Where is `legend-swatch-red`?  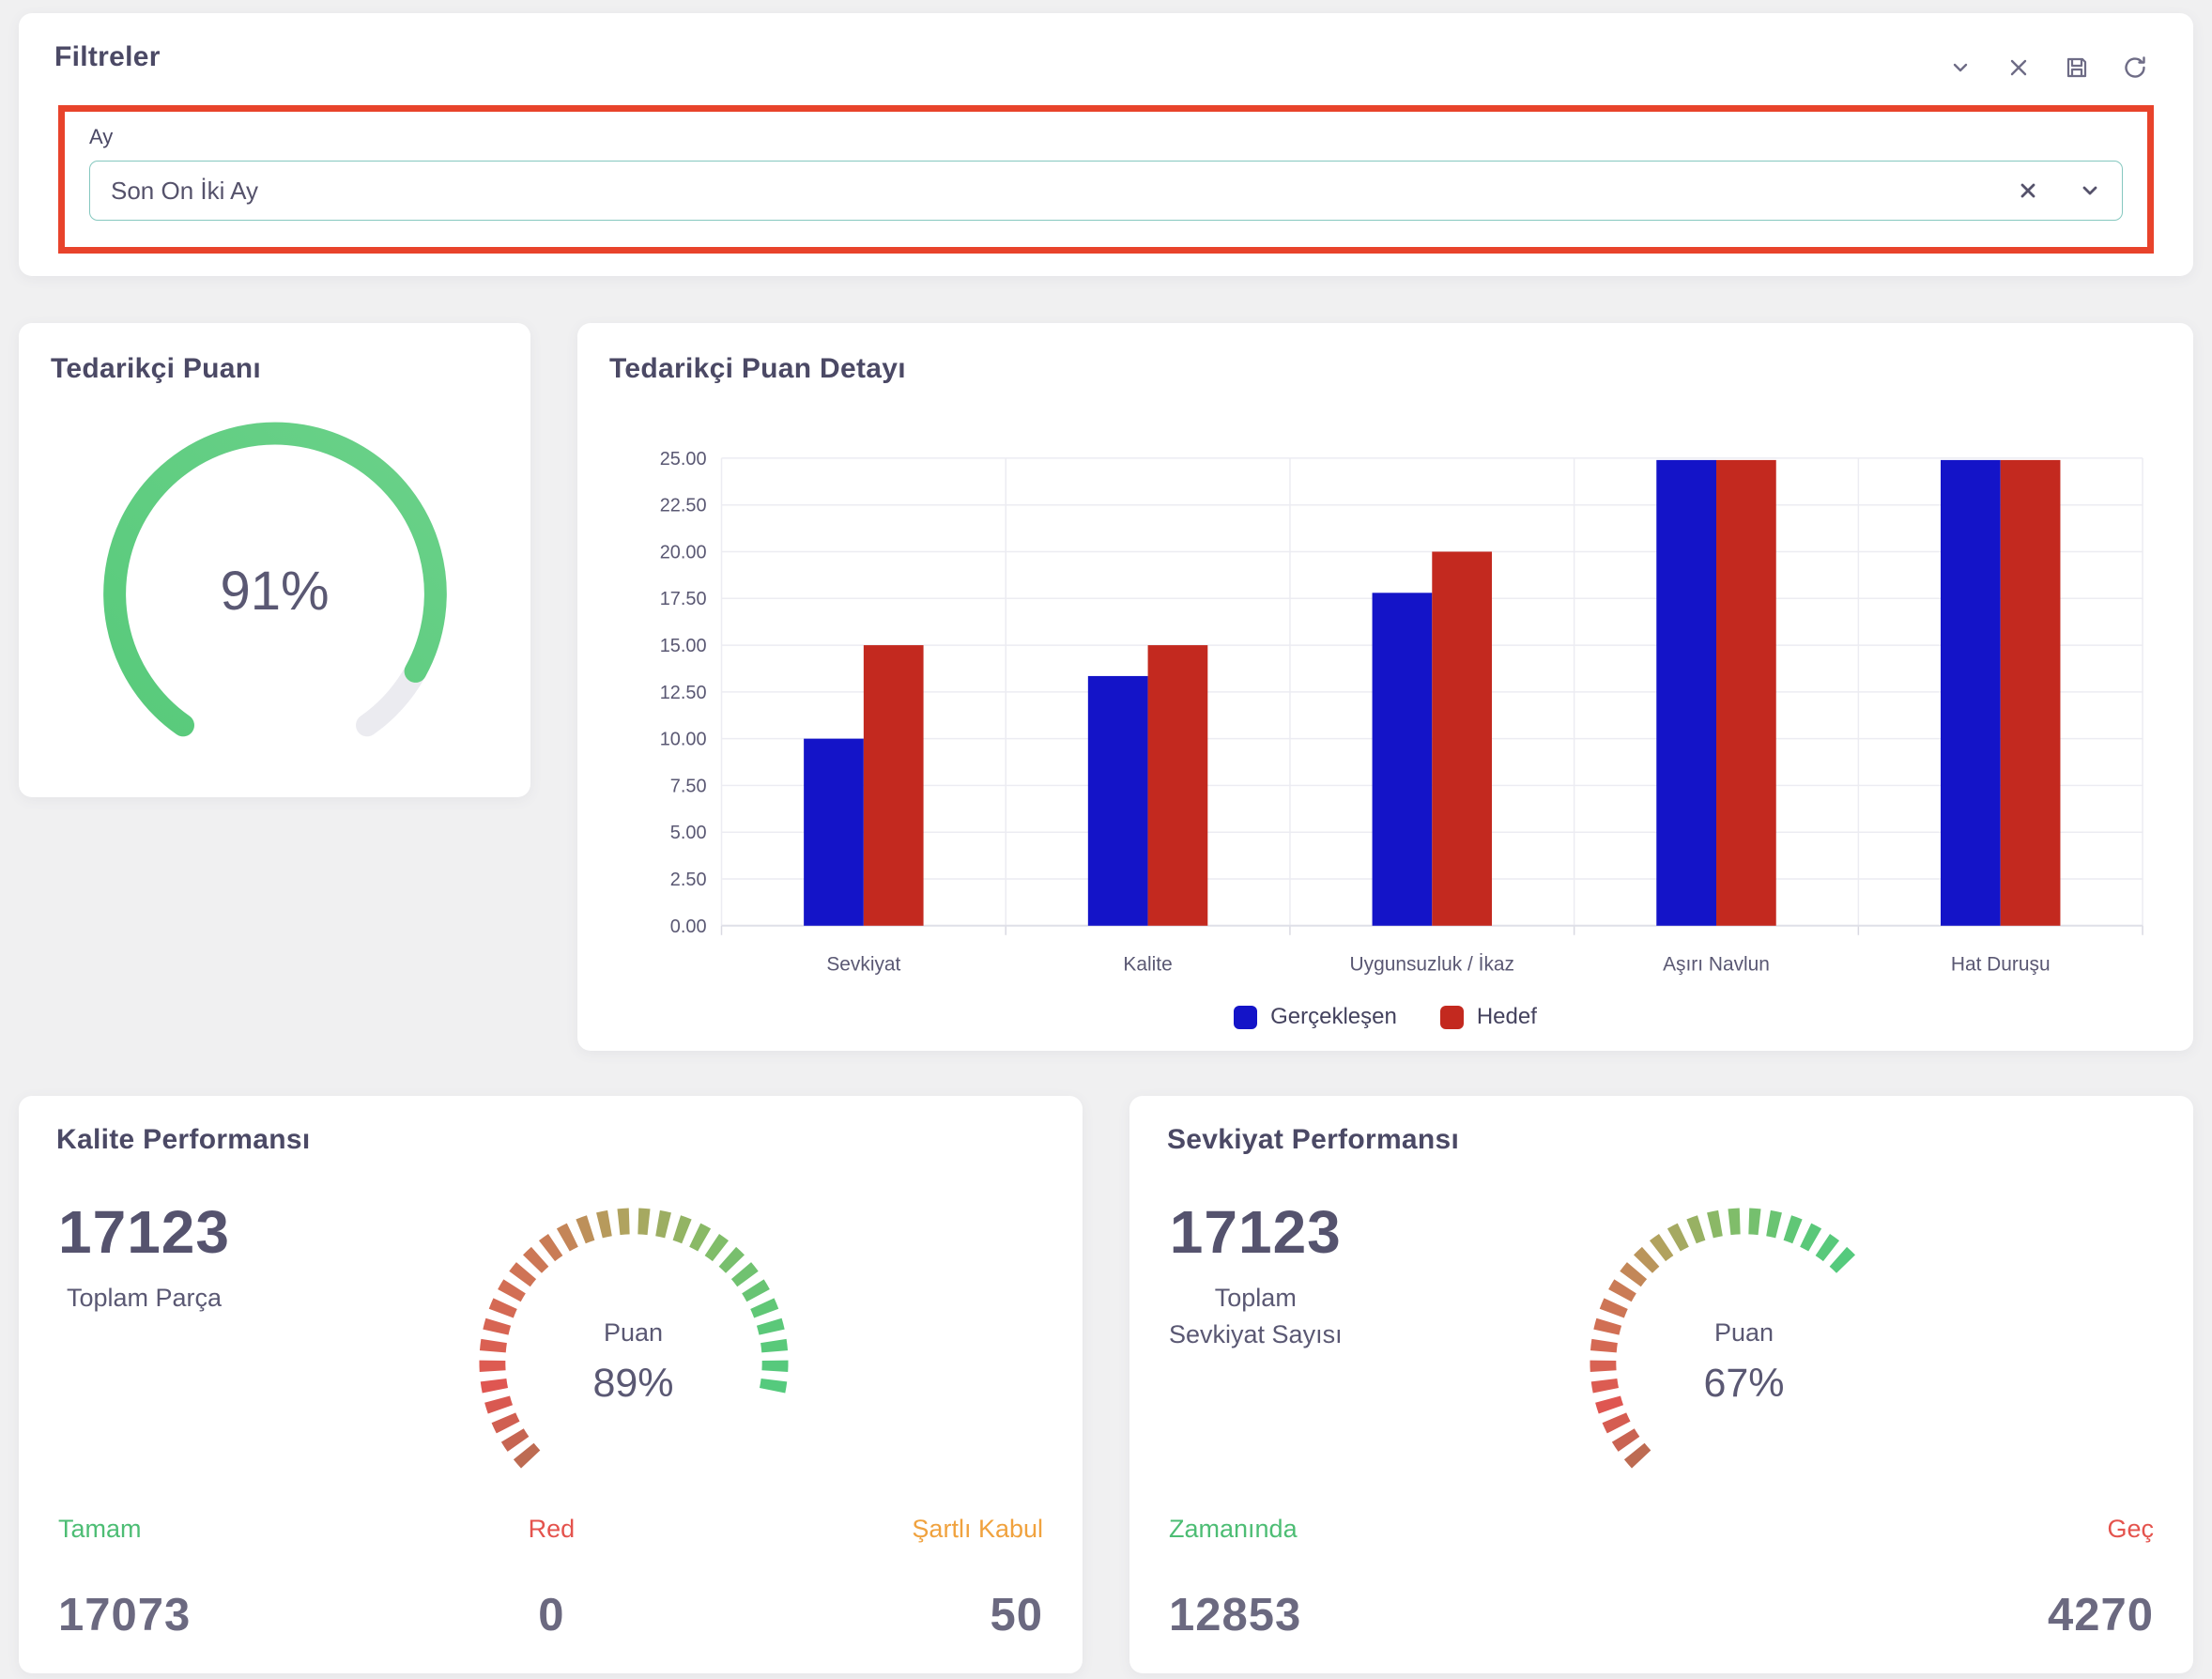 legend-swatch-red is located at coordinates (1451, 1017).